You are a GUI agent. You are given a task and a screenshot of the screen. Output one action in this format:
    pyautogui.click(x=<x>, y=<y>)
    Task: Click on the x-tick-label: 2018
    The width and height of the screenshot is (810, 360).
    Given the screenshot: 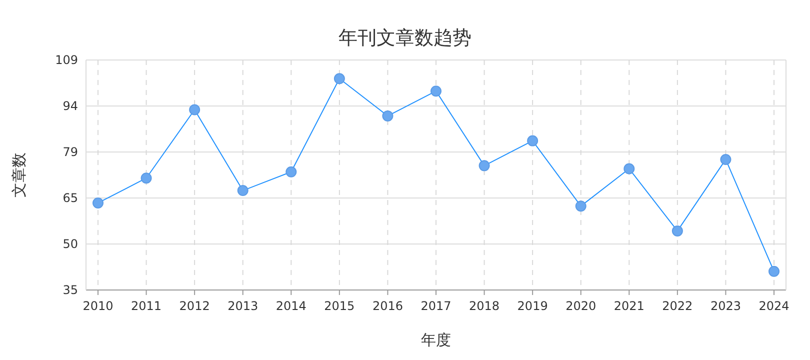 What is the action you would take?
    pyautogui.click(x=484, y=306)
    